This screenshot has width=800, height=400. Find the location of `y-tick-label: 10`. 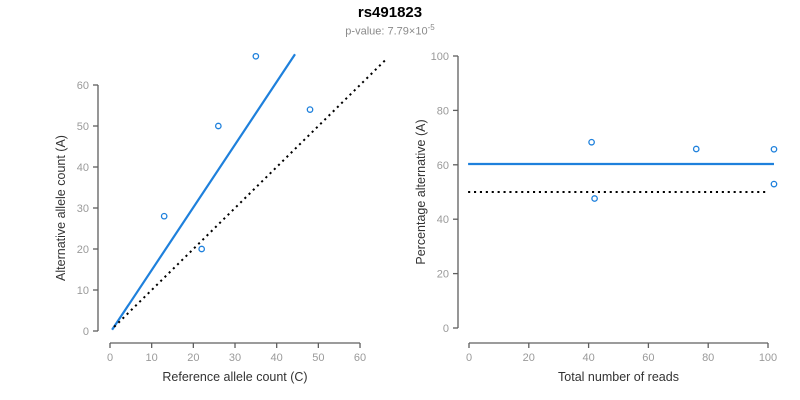

y-tick-label: 10 is located at coordinates (83, 291).